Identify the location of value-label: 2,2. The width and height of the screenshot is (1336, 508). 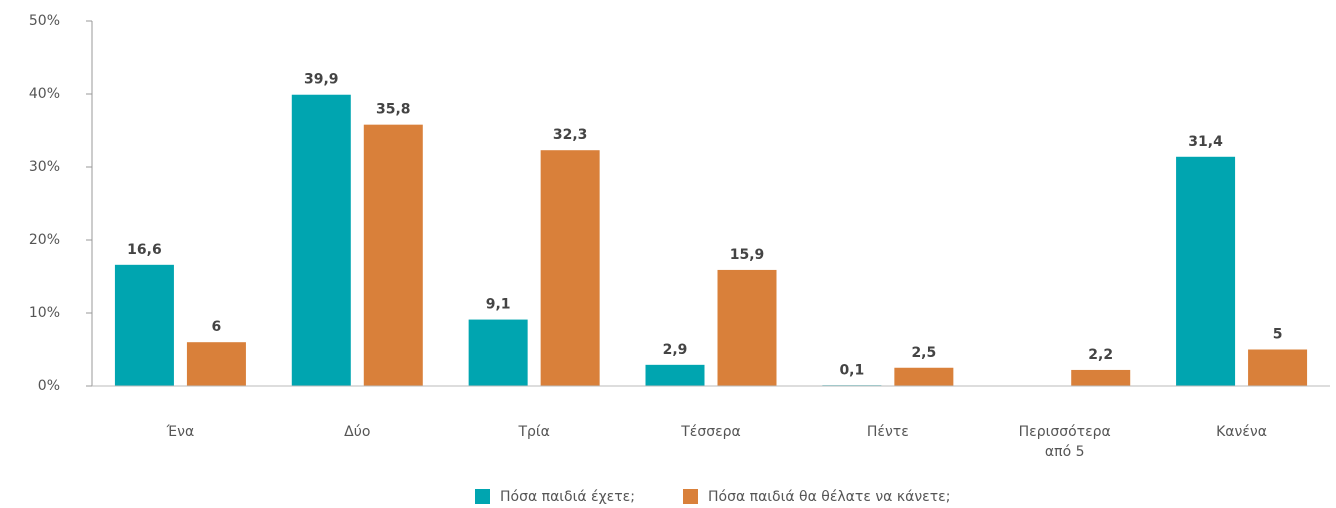
(1100, 355).